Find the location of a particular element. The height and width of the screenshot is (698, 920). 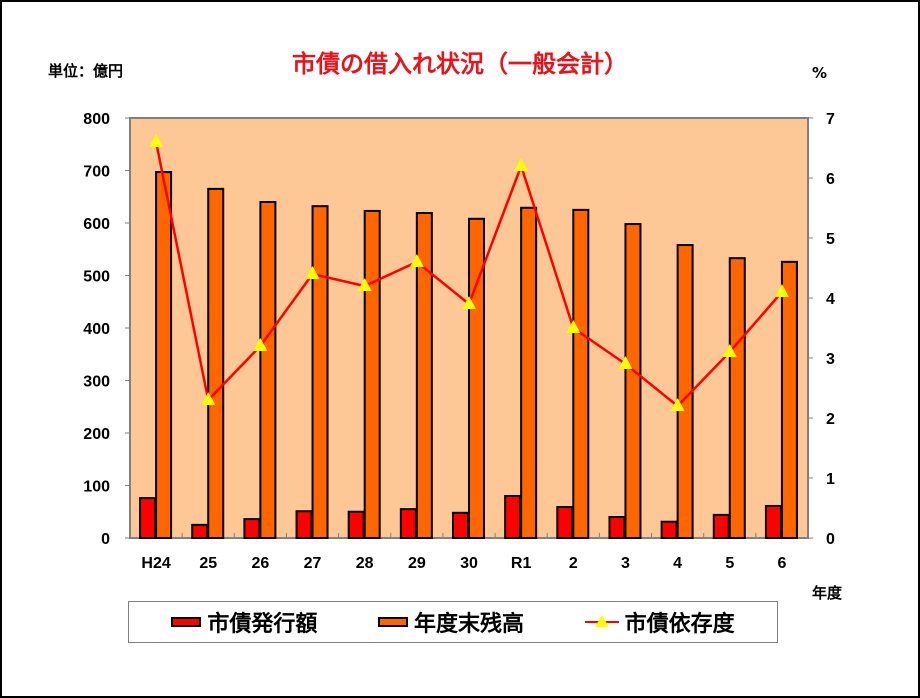

legend-line-triangle-icon is located at coordinates (601, 622).